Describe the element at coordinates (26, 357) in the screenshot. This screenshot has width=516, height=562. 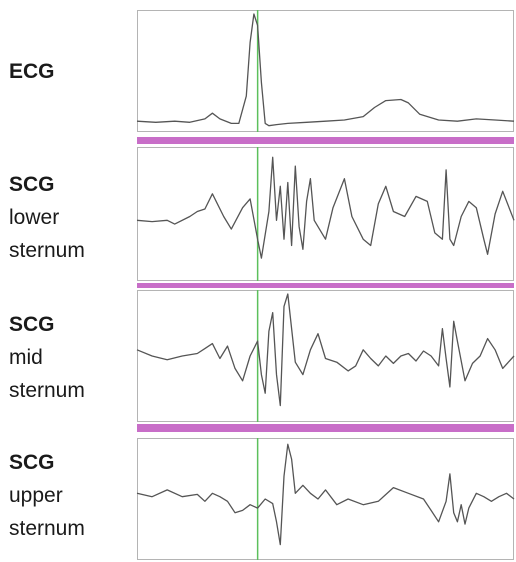
I see `label-scg-mid-line1: mid` at that location.